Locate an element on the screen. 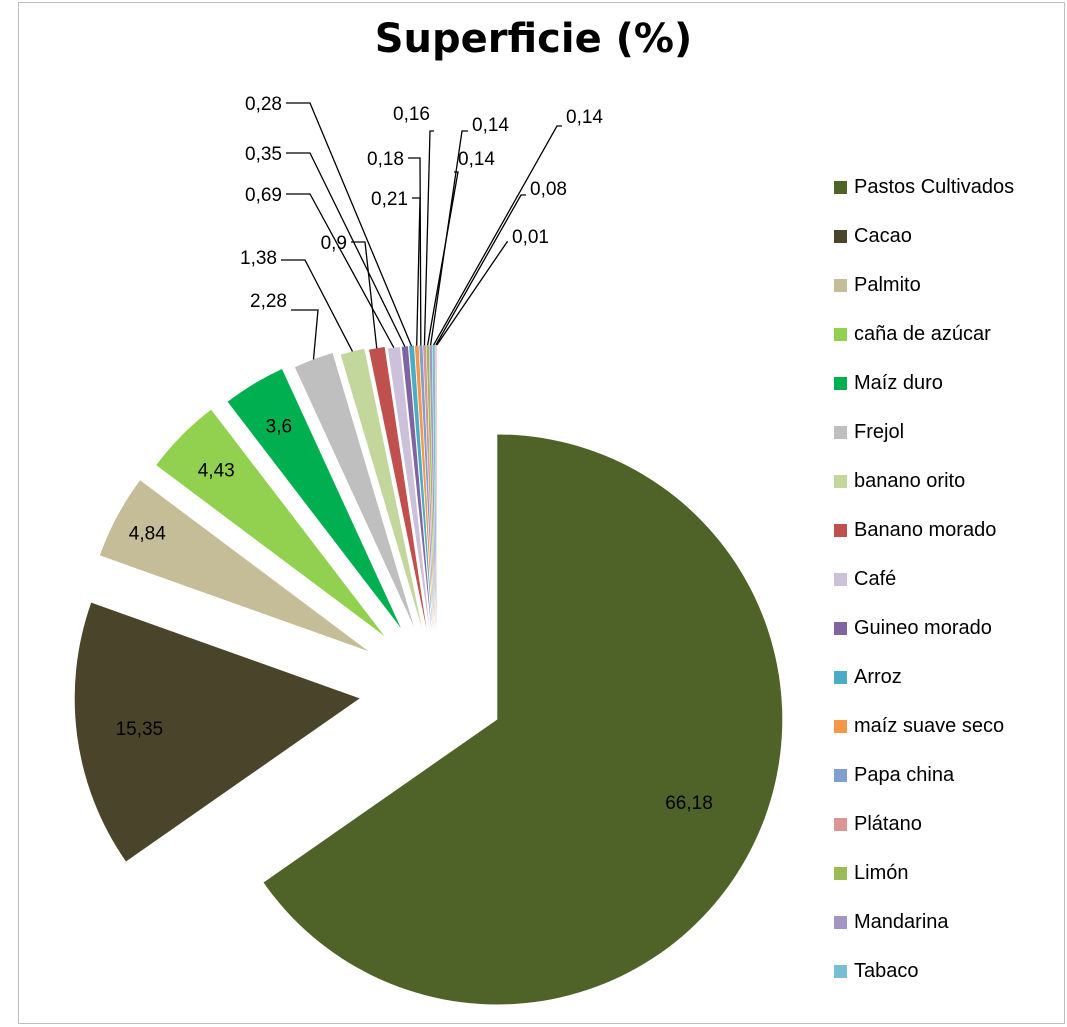 This screenshot has height=1027, width=1067. legend-label: Tabaco is located at coordinates (886, 971).